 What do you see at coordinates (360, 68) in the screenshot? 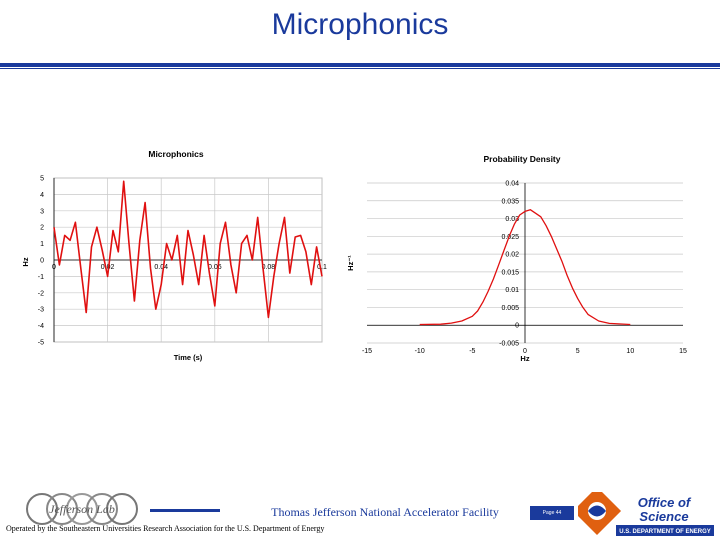
I see `title-divider-thin` at bounding box center [360, 68].